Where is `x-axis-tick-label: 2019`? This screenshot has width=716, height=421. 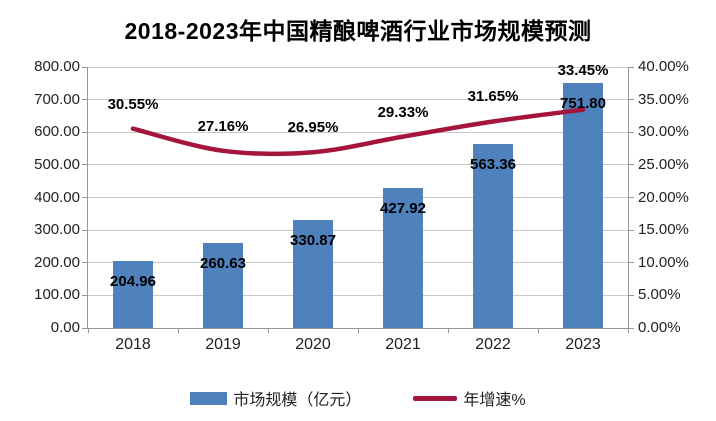
x-axis-tick-label: 2019 is located at coordinates (223, 344).